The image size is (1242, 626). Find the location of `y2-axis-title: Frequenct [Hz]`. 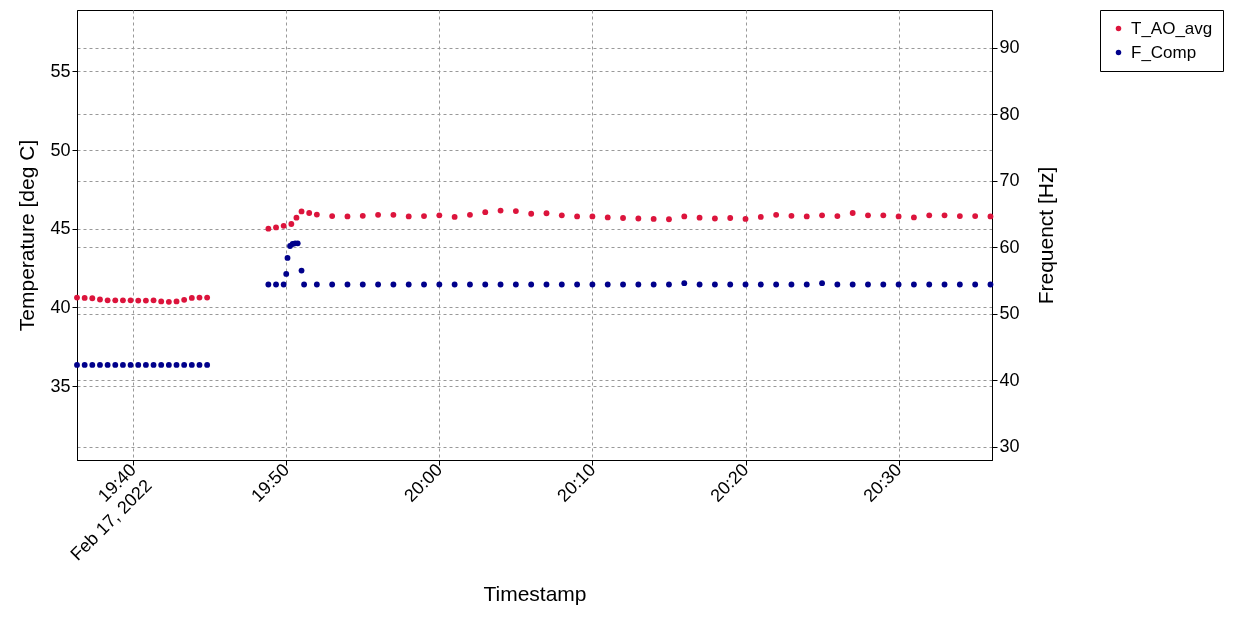

y2-axis-title: Frequenct [Hz] is located at coordinates (1045, 235).